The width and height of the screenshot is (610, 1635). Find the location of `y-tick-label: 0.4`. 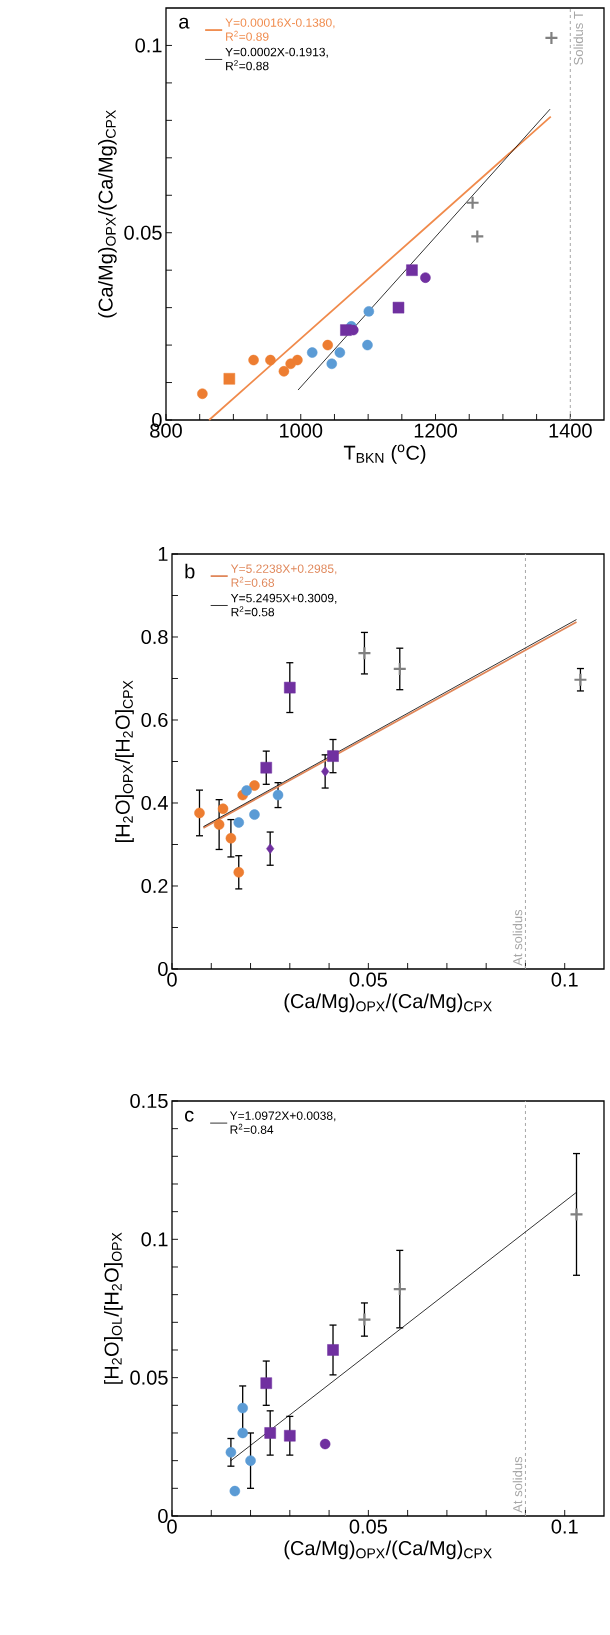

y-tick-label: 0.4 is located at coordinates (154, 803).